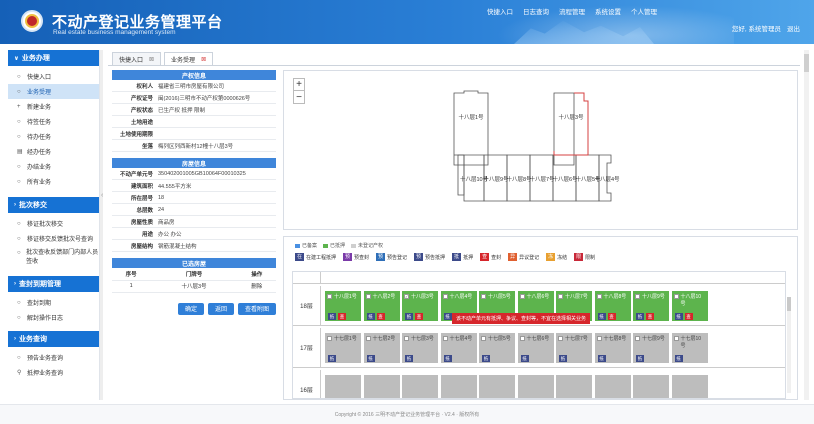 Image resolution: width=814 pixels, height=424 pixels. I want to click on tab-business-accept: 业务受理 ⊠, so click(189, 58).